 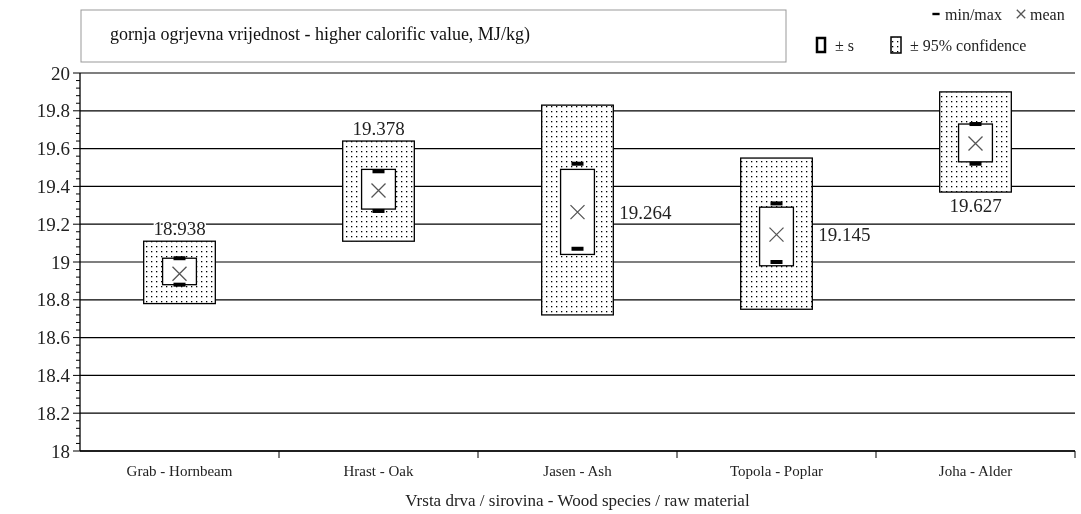 I want to click on legend-label: ± 95% confidence, so click(x=968, y=45).